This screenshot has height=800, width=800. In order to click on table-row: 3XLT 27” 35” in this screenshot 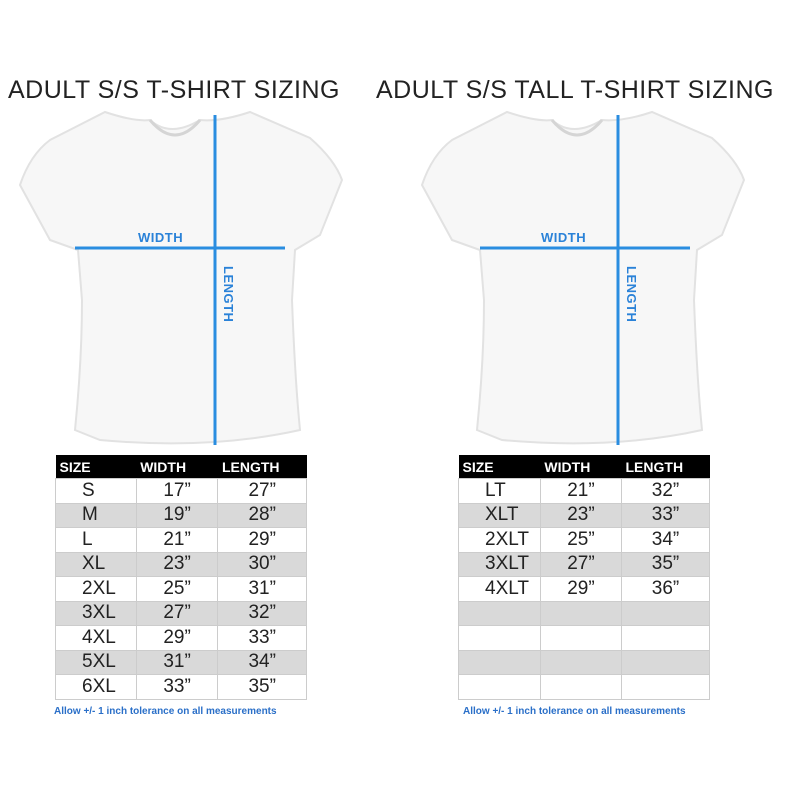, I will do `click(584, 564)`.